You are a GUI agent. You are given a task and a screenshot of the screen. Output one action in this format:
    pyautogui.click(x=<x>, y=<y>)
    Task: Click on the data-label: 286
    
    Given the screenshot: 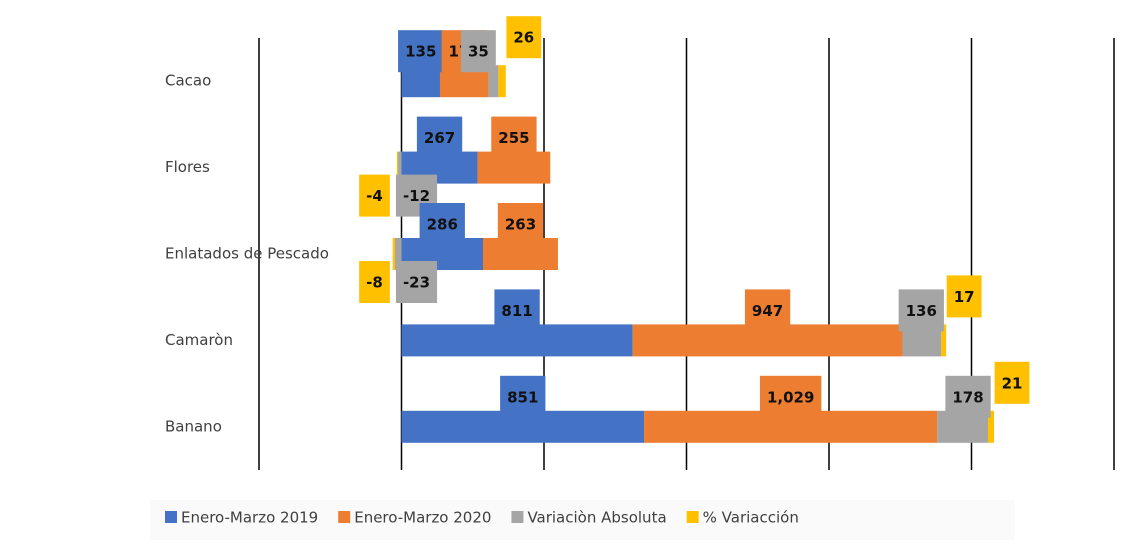 What is the action you would take?
    pyautogui.click(x=442, y=225)
    